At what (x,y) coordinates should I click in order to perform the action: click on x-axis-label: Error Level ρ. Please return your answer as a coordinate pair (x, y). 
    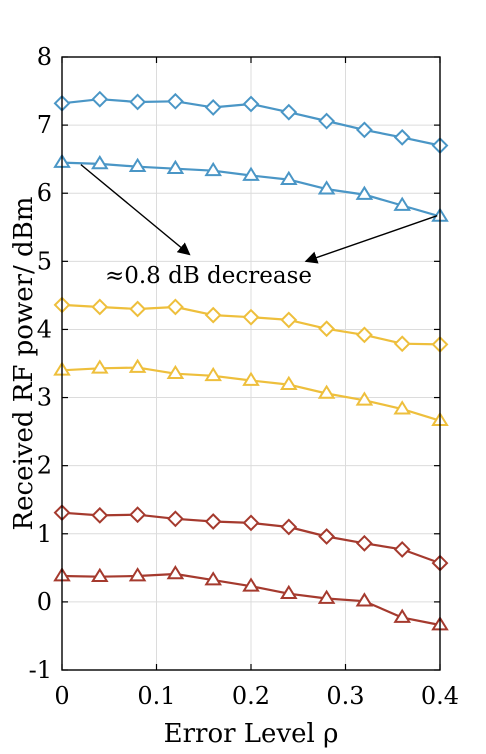
    Looking at the image, I should click on (251, 734).